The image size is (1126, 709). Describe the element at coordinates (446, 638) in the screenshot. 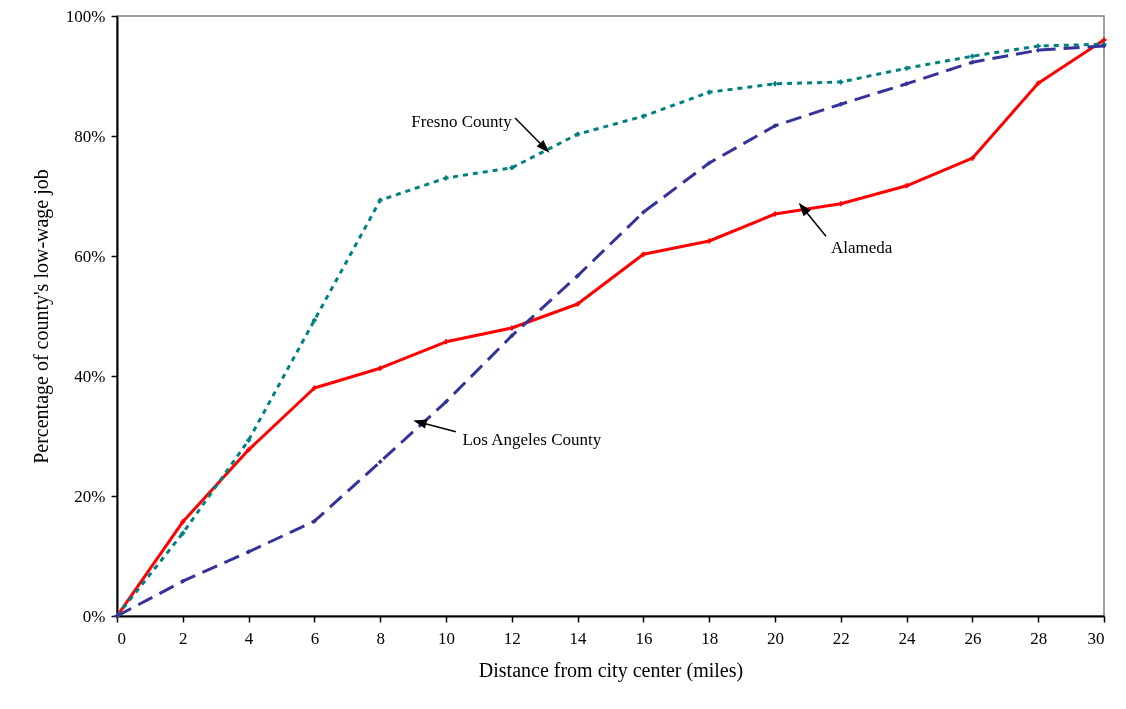

I see `x-tick-label: 10` at that location.